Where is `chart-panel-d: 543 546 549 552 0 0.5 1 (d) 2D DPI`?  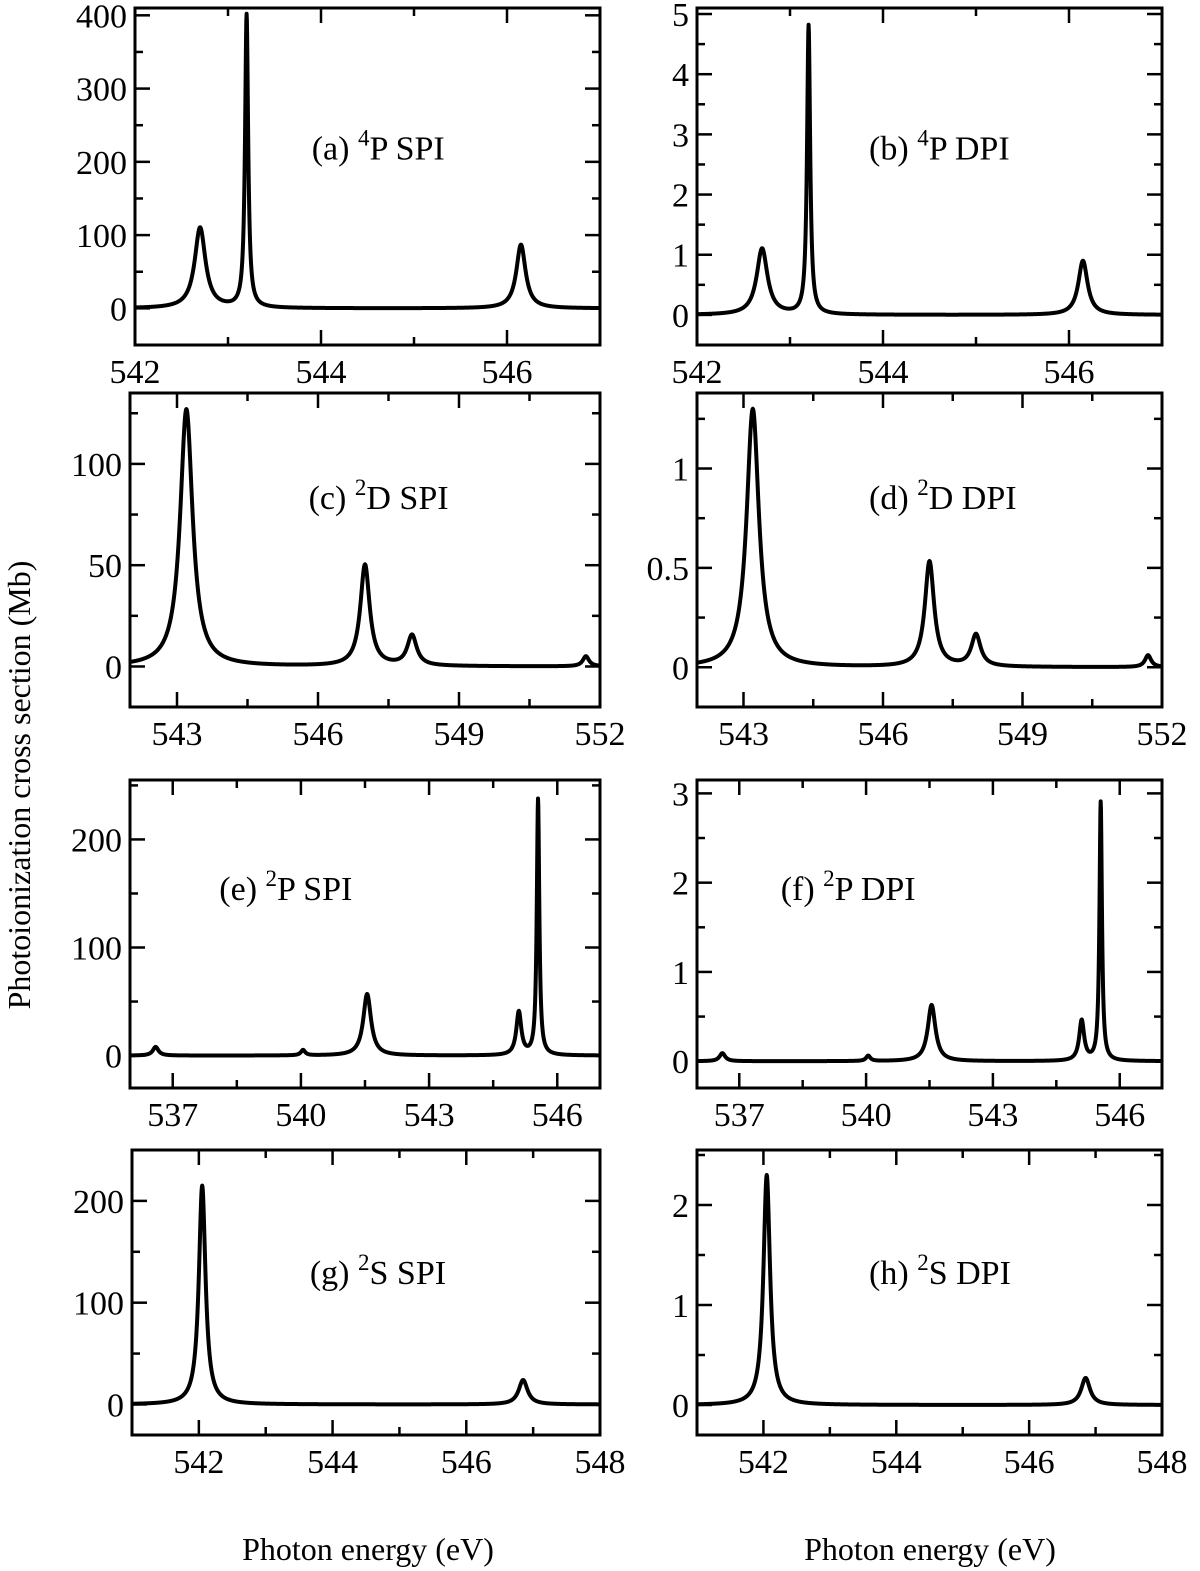
chart-panel-d: 543 546 549 552 0 0.5 1 (d) 2D DPI is located at coordinates (917, 572).